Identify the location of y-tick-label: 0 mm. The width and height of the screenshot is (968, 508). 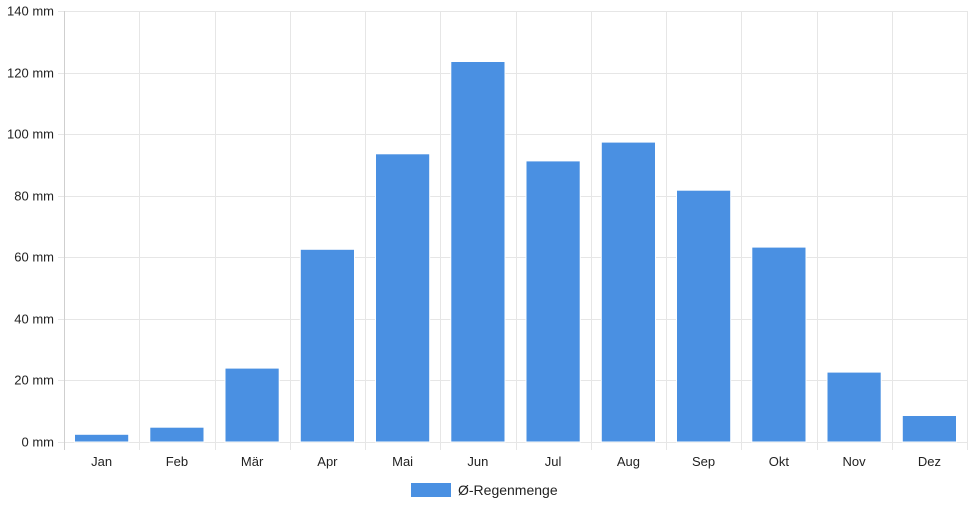
(38, 442).